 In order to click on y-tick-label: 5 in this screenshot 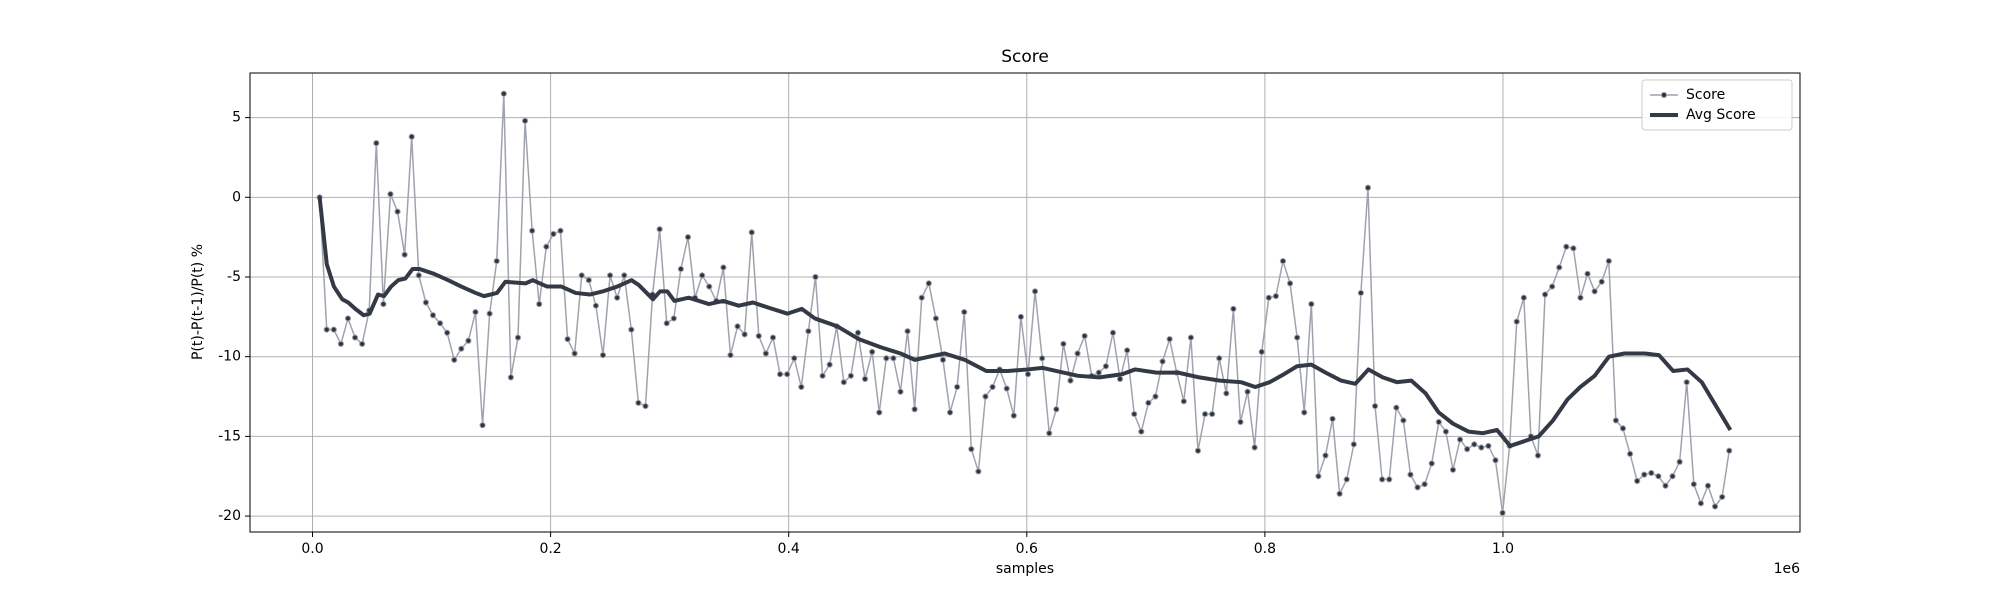, I will do `click(236, 118)`.